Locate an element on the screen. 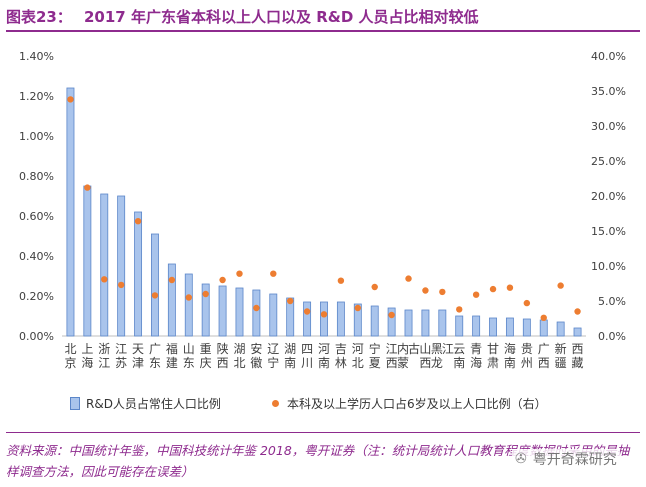  legend-dot-label: 本科及以上学历人口占6岁及以上人口比例（右） is located at coordinates (417, 404).